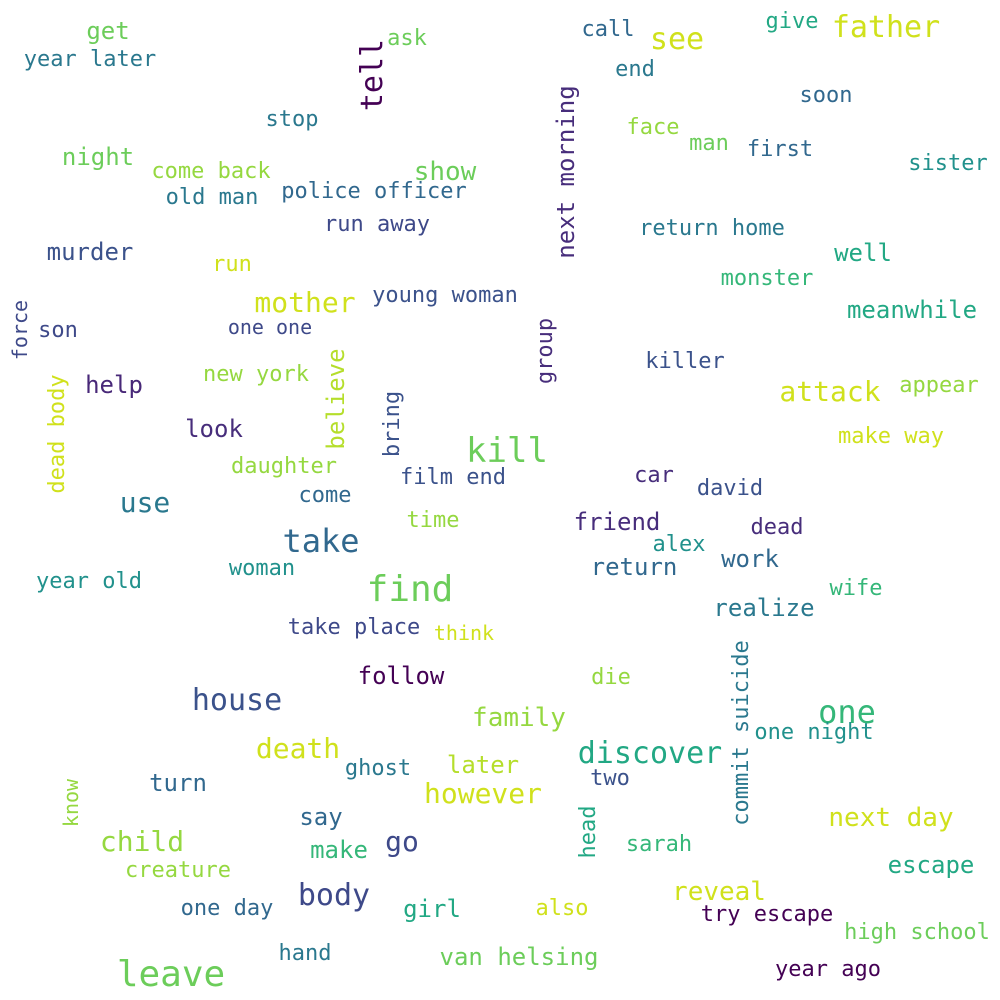 This screenshot has width=1000, height=1000. What do you see at coordinates (171, 974) in the screenshot?
I see `word-leave: leave` at bounding box center [171, 974].